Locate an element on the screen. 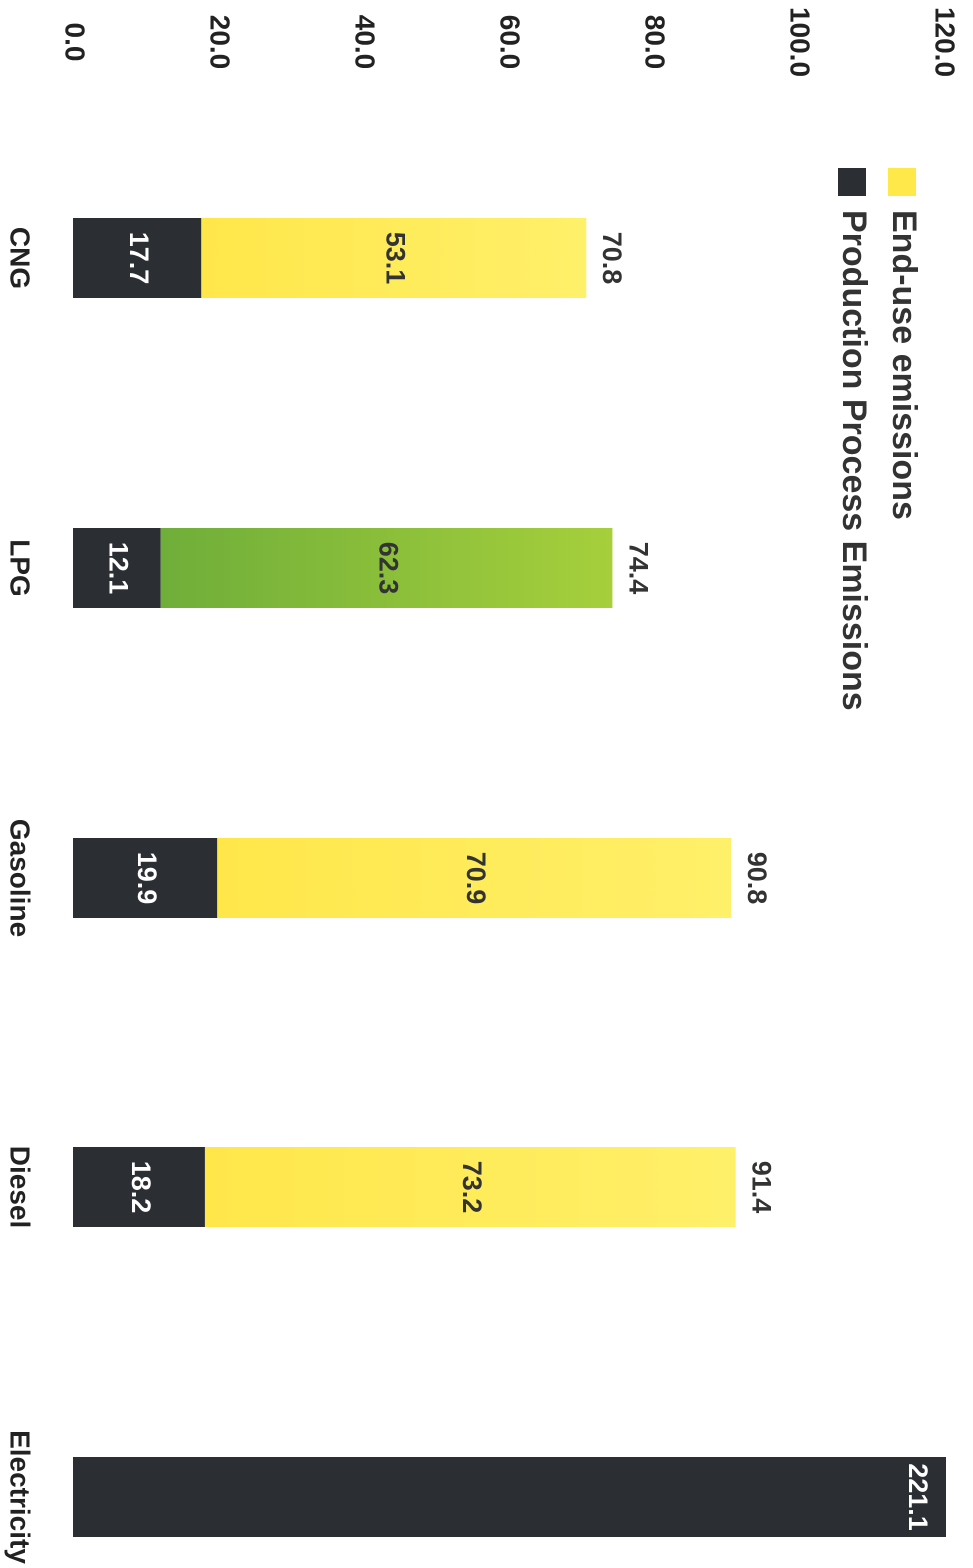 This screenshot has height=1568, width=973. value-axis: 0.0 20.0 40.0 60.0 80.0 100.0 120.0 is located at coordinates (510, 42).